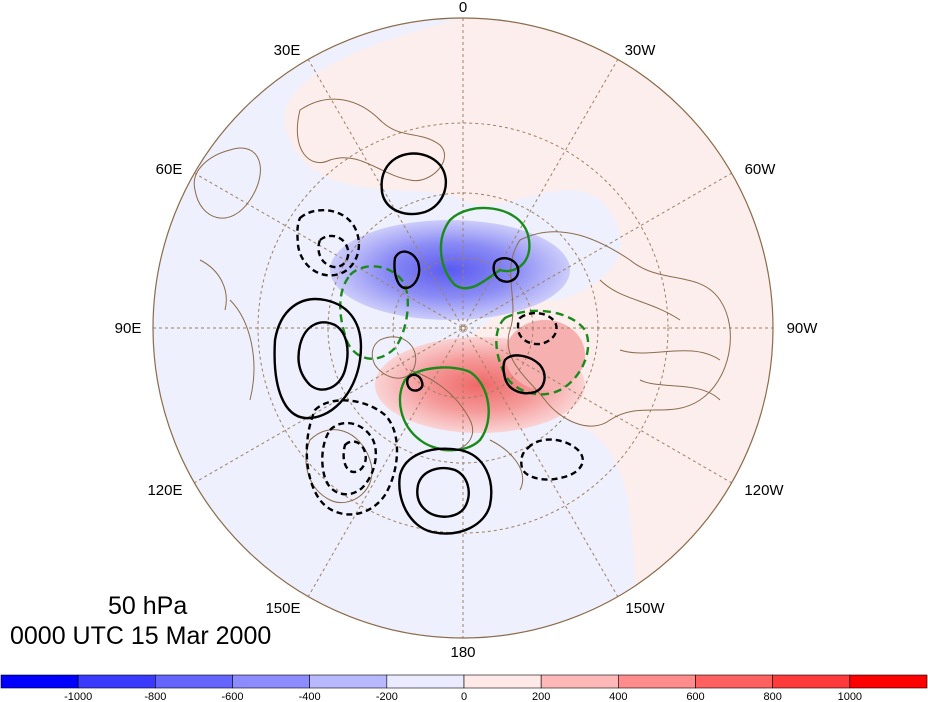 This screenshot has width=928, height=702. Describe the element at coordinates (141, 636) in the screenshot. I see `valid-time-title: 0000 UTC 15 Mar 2000` at that location.